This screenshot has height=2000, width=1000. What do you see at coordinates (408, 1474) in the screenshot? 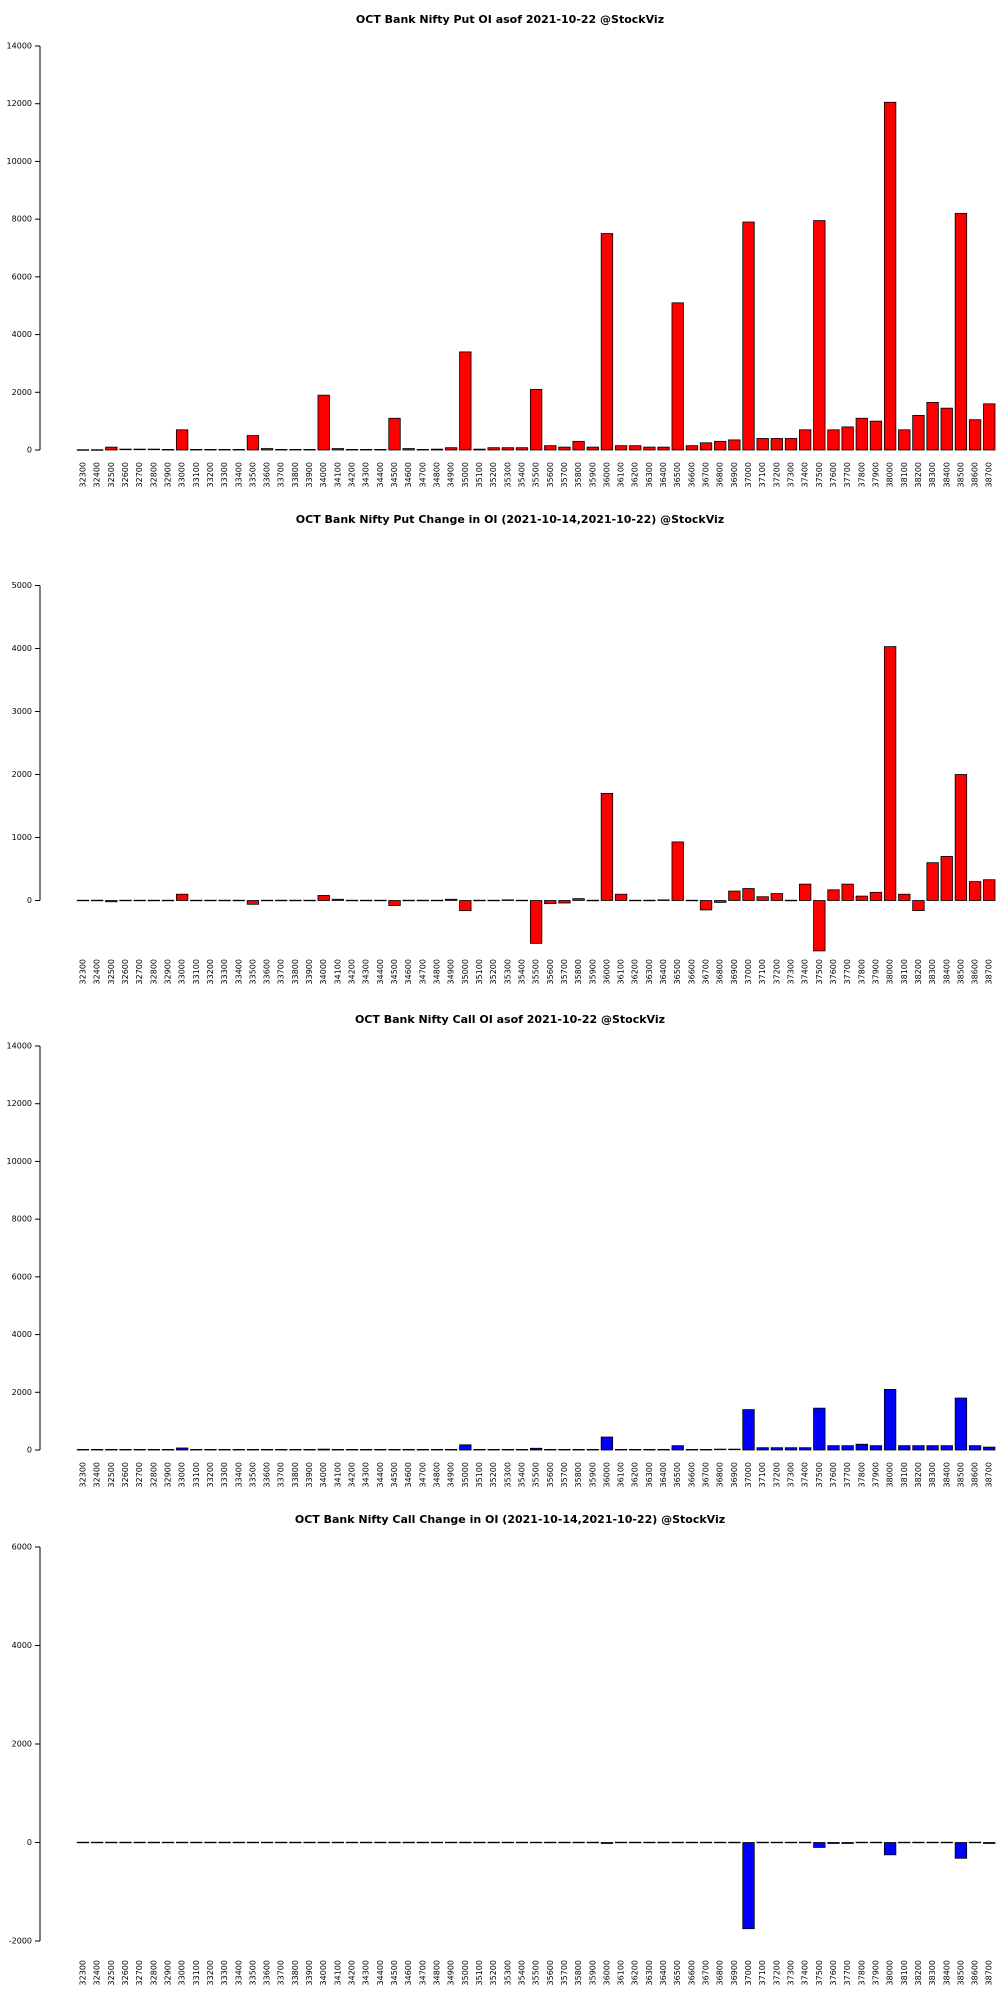
I see `x-tick-label: 34600` at bounding box center [408, 1474].